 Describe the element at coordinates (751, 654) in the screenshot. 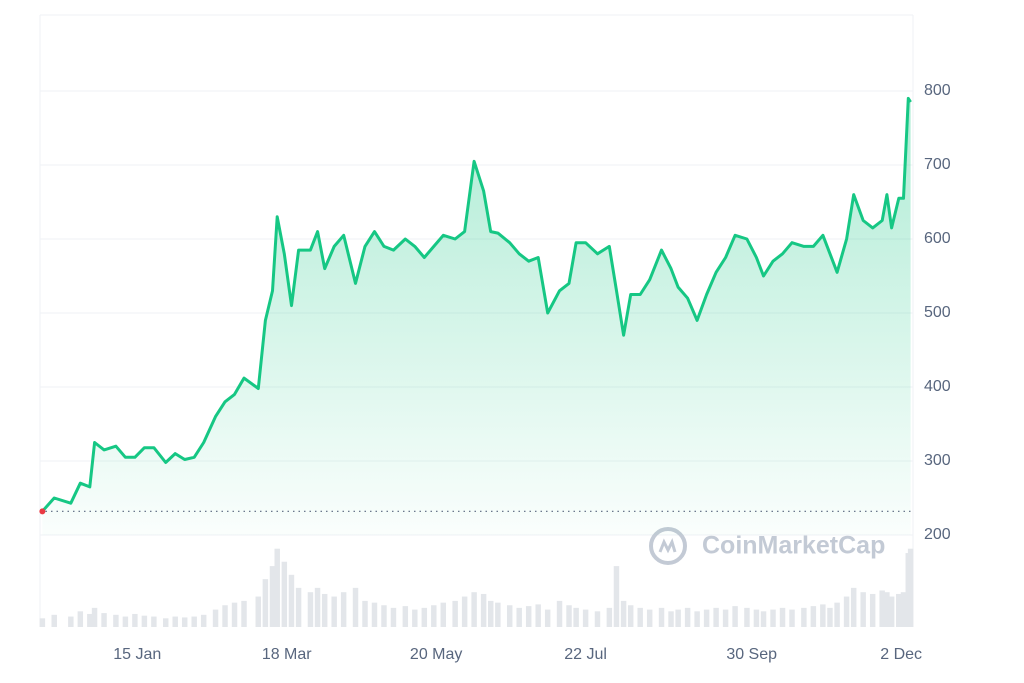

I see `x-tick-label: 30 Sep` at that location.